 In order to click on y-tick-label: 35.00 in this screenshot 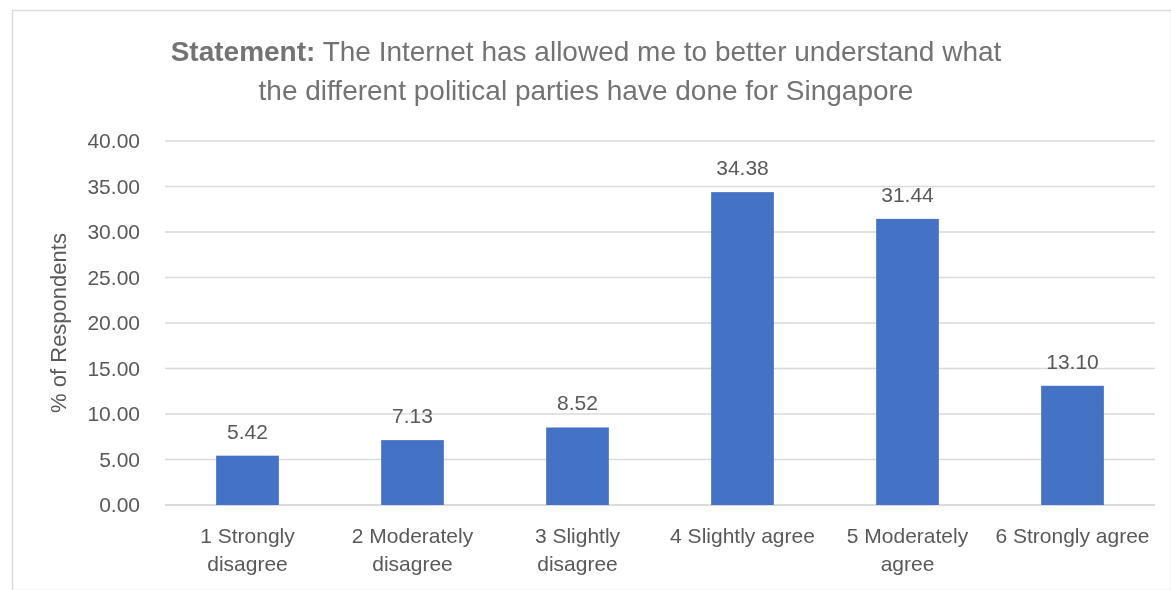, I will do `click(113, 186)`.